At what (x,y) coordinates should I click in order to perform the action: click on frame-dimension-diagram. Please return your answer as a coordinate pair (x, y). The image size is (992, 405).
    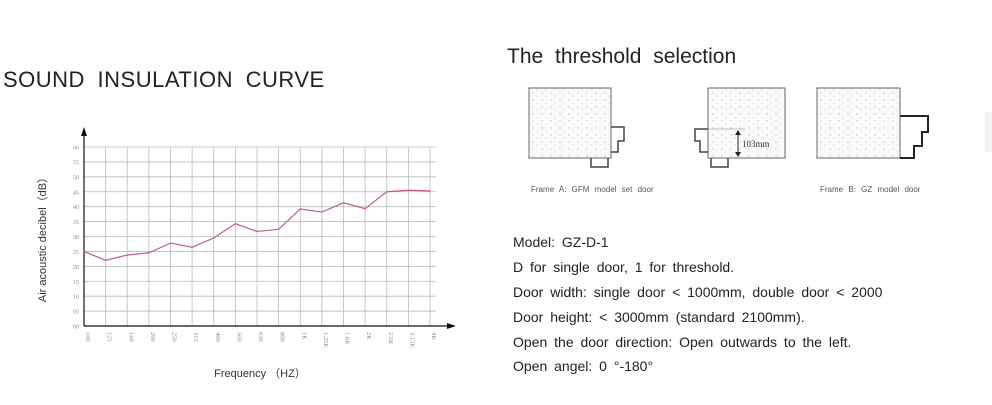
    Looking at the image, I should click on (740, 127).